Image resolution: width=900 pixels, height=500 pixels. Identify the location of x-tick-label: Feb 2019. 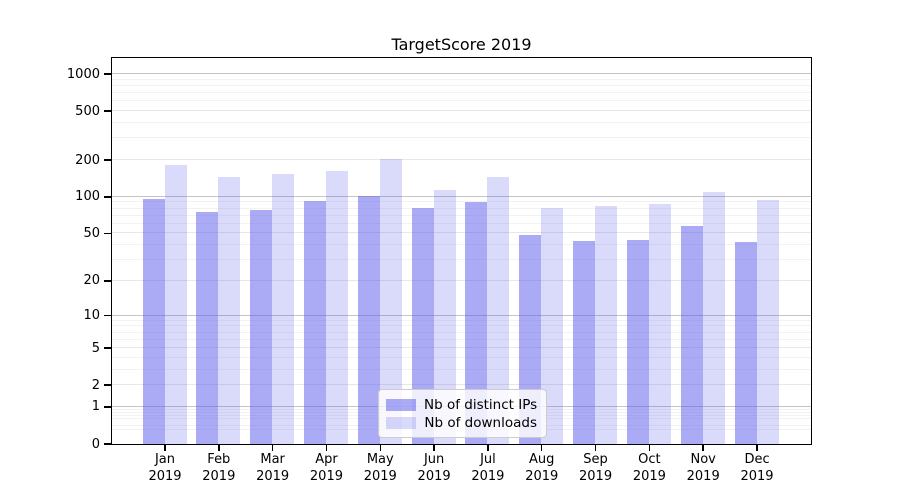
(219, 468).